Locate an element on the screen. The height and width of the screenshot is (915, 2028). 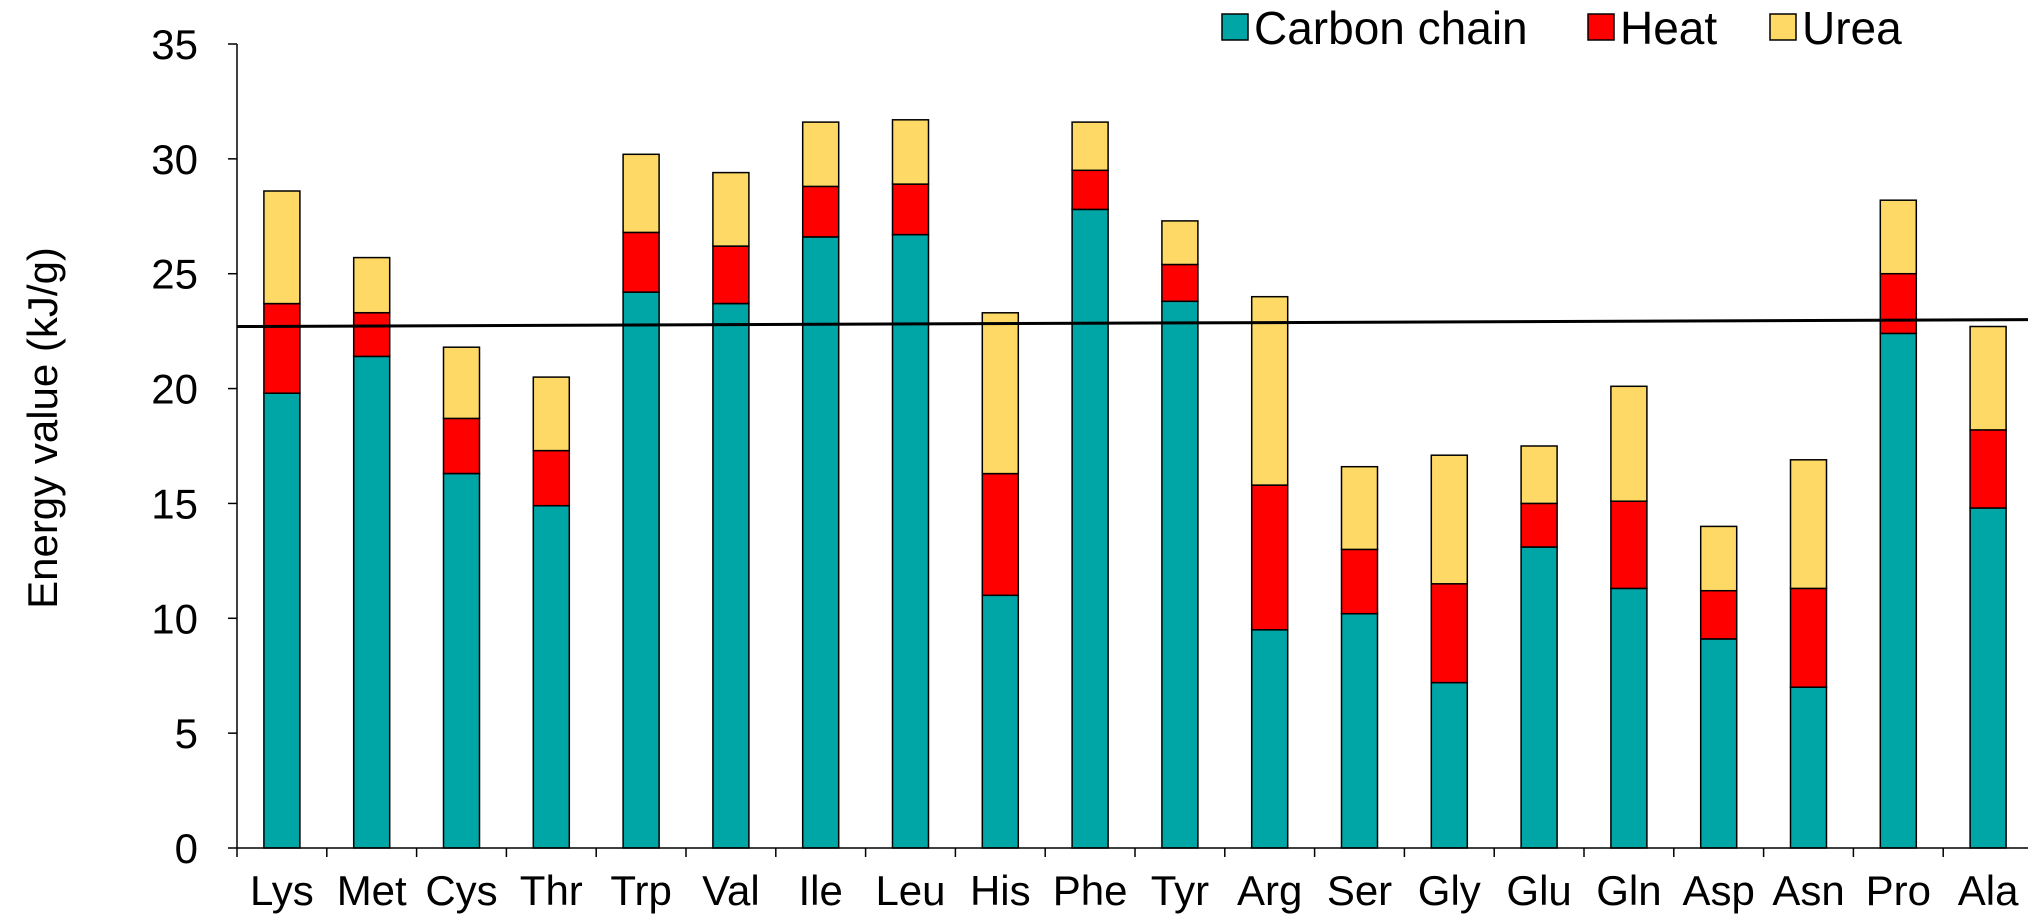
y-tick-label: 0 is located at coordinates (186, 848).